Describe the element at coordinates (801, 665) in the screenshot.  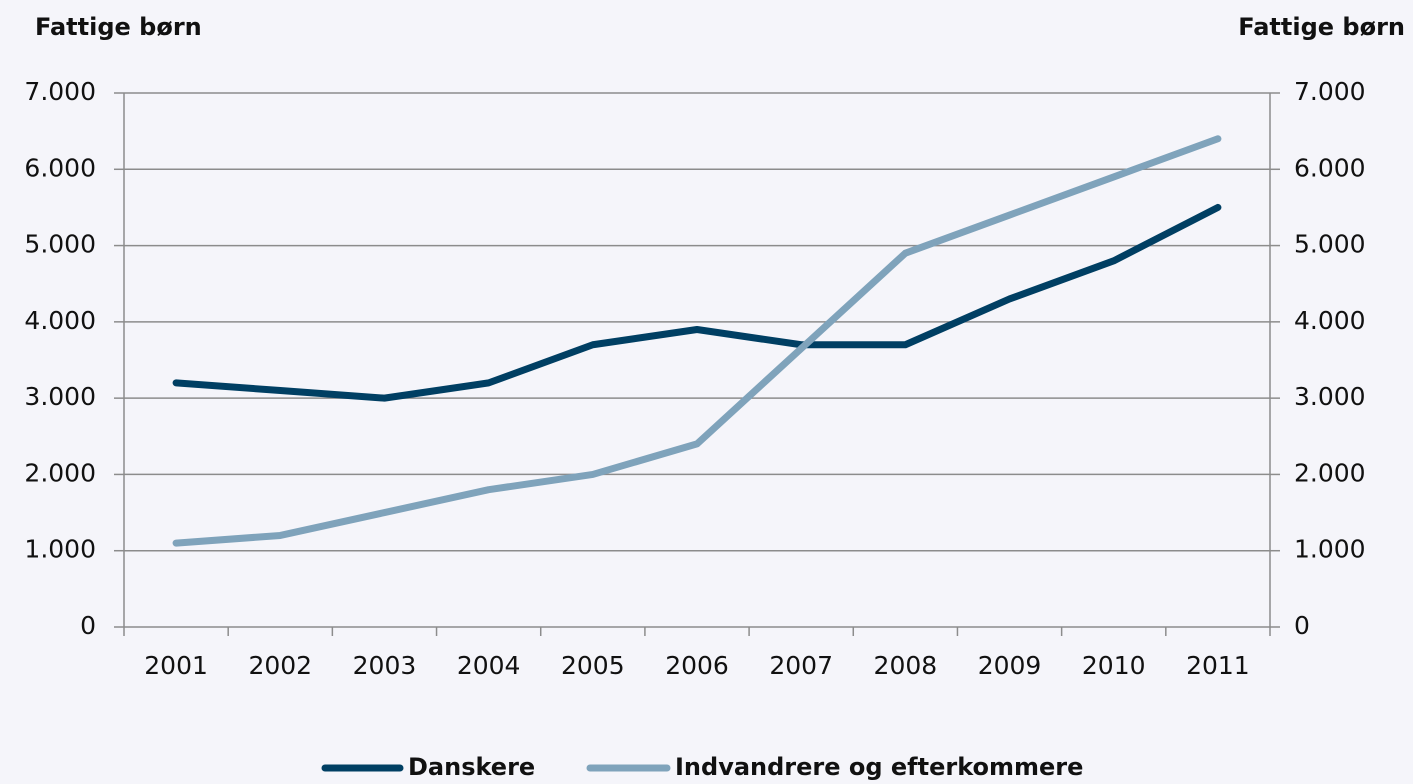
I see `x-tick-label: 2007` at that location.